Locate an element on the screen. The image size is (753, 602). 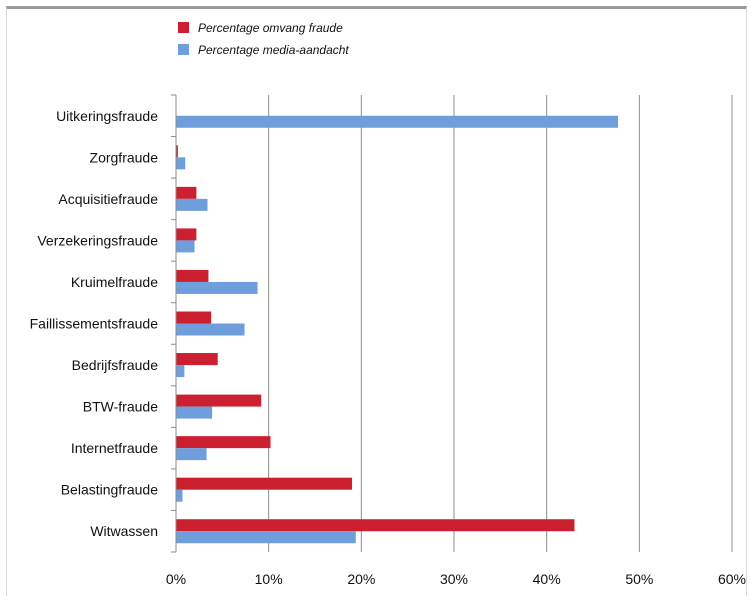
x-tick-label: 40% is located at coordinates (547, 579).